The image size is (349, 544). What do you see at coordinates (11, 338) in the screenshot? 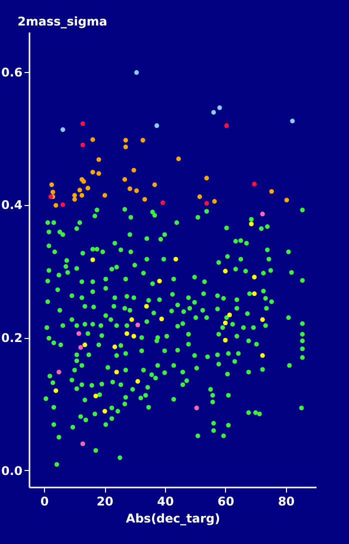
I see `y-tick-label: 0.2` at bounding box center [11, 338].